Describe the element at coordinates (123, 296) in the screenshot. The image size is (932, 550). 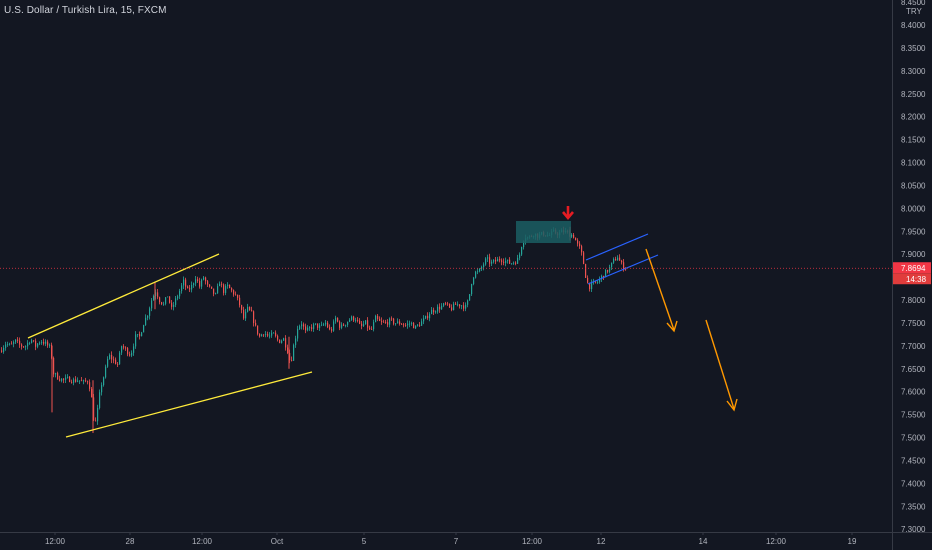
I see `upper-trendline` at that location.